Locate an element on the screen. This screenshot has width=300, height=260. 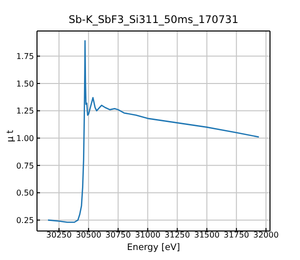
x-tick-label: 30750 is located at coordinates (118, 235).